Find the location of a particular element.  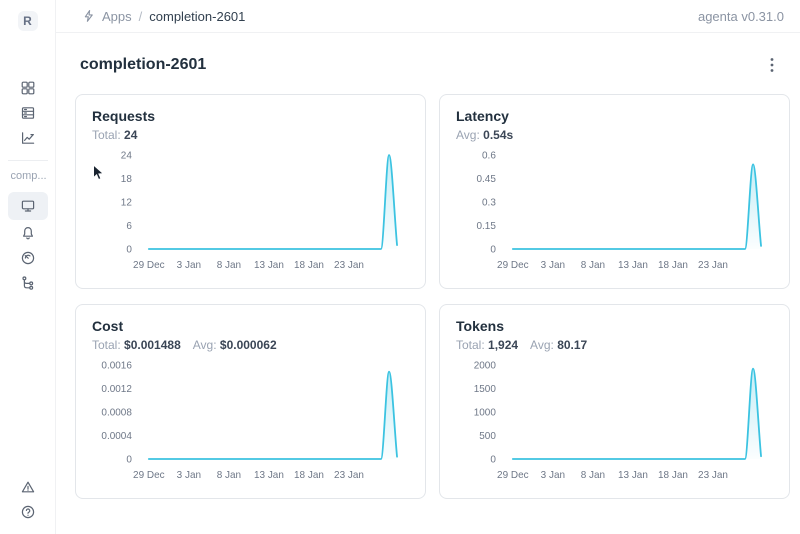

kebab-icon is located at coordinates (772, 67).